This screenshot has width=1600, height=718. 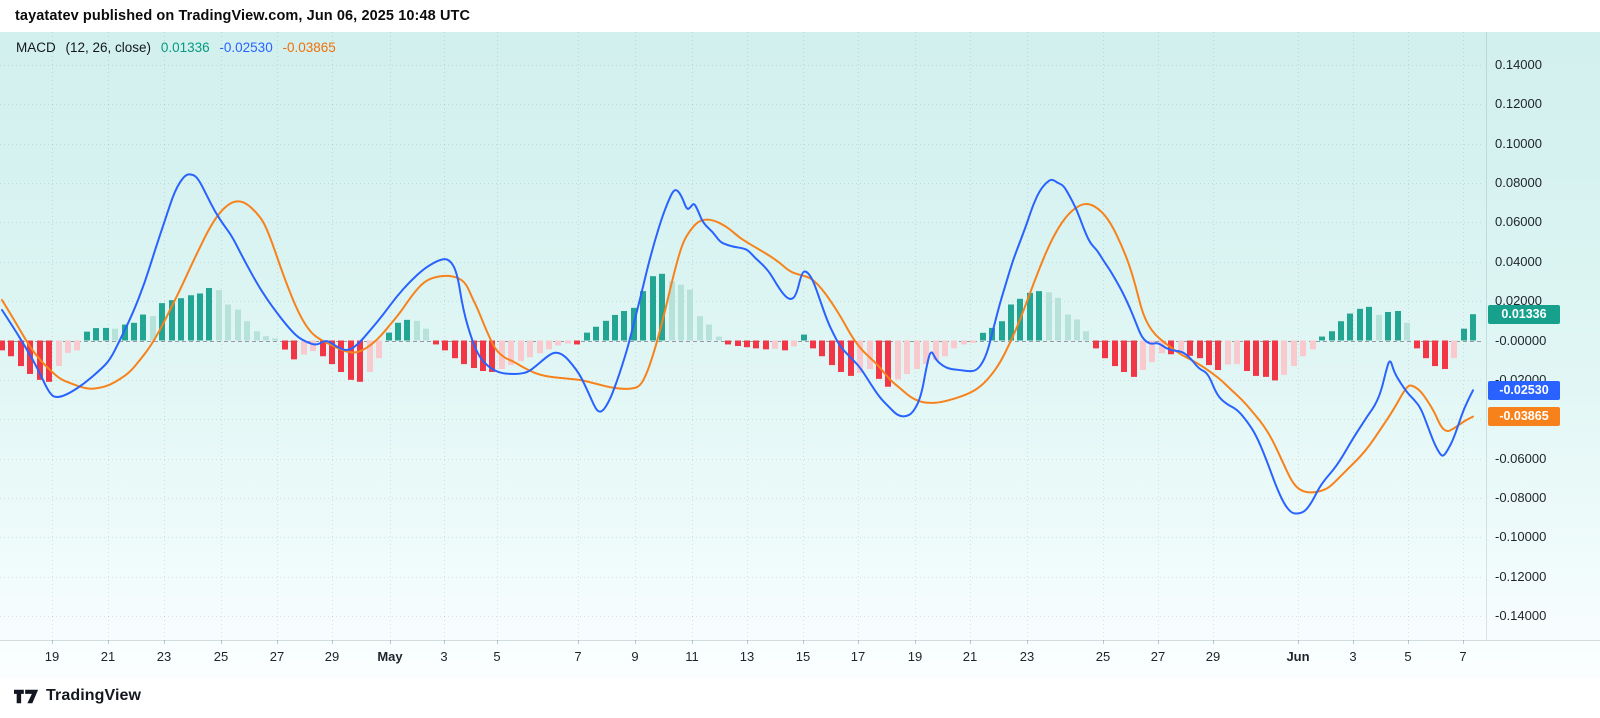 I want to click on indicator-name: MACD, so click(x=36, y=47).